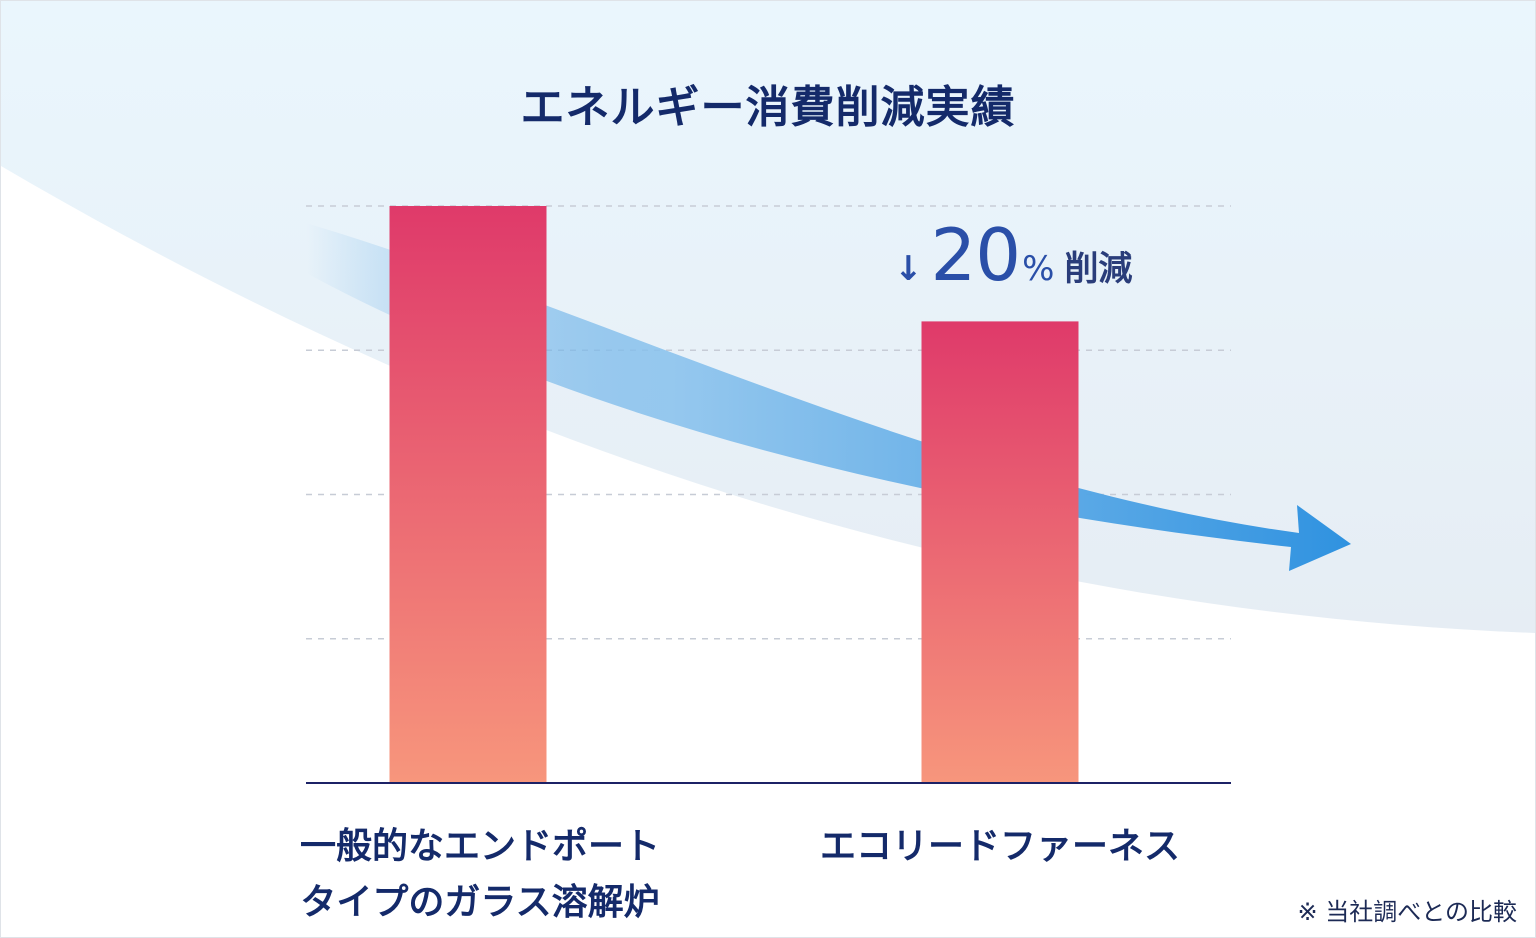  What do you see at coordinates (479, 874) in the screenshot?
I see `category-label-1: 一般的なエンドポート タイプのガラス溶解炉` at bounding box center [479, 874].